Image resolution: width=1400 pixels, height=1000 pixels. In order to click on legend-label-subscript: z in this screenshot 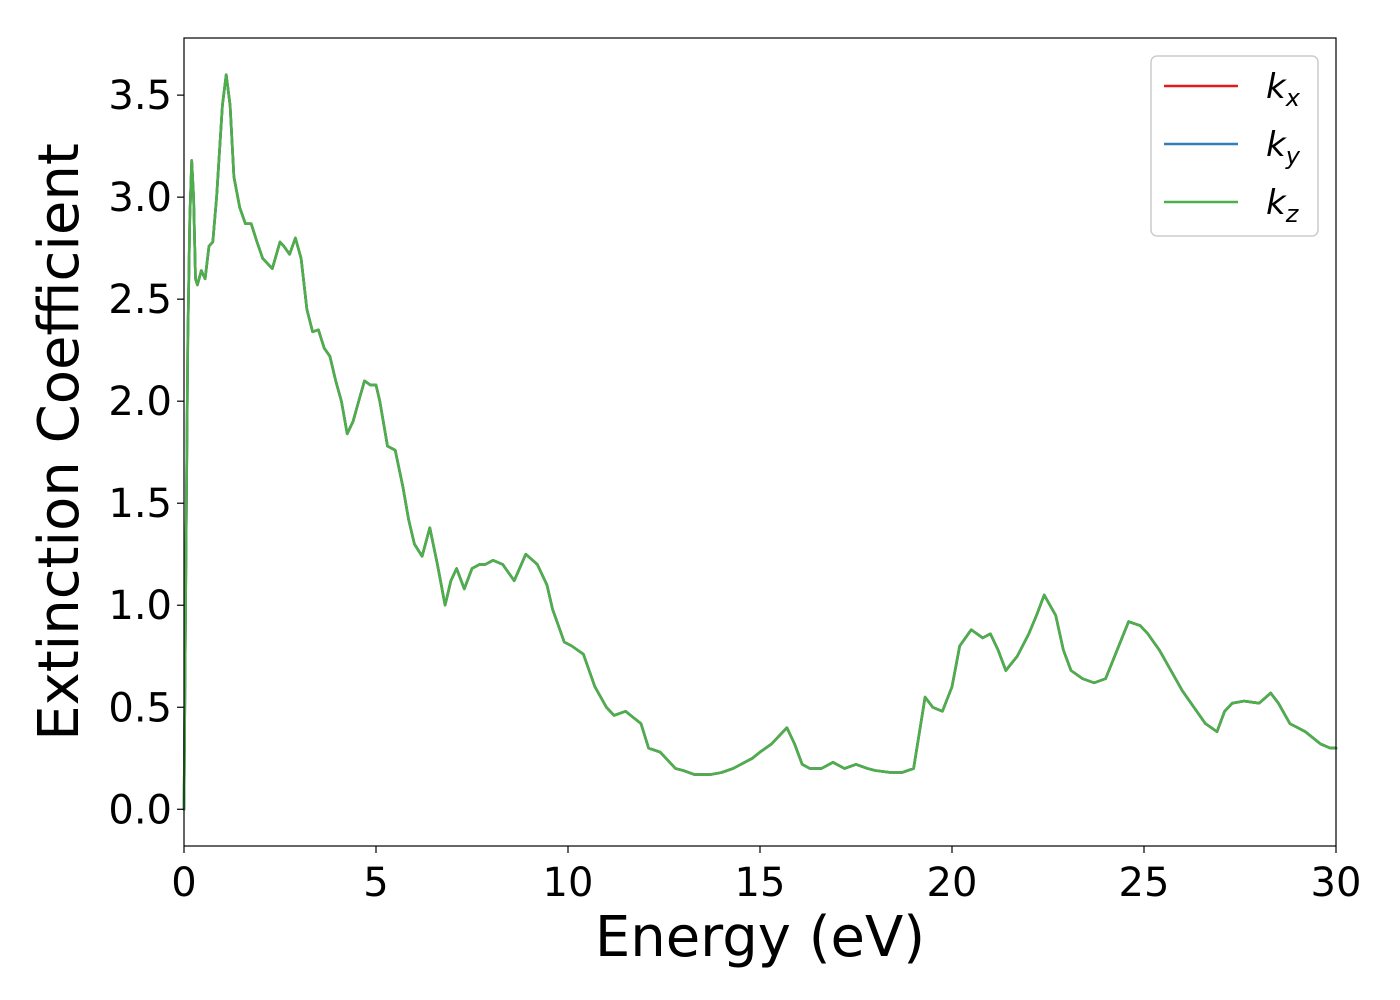, I will do `click(1292, 214)`.